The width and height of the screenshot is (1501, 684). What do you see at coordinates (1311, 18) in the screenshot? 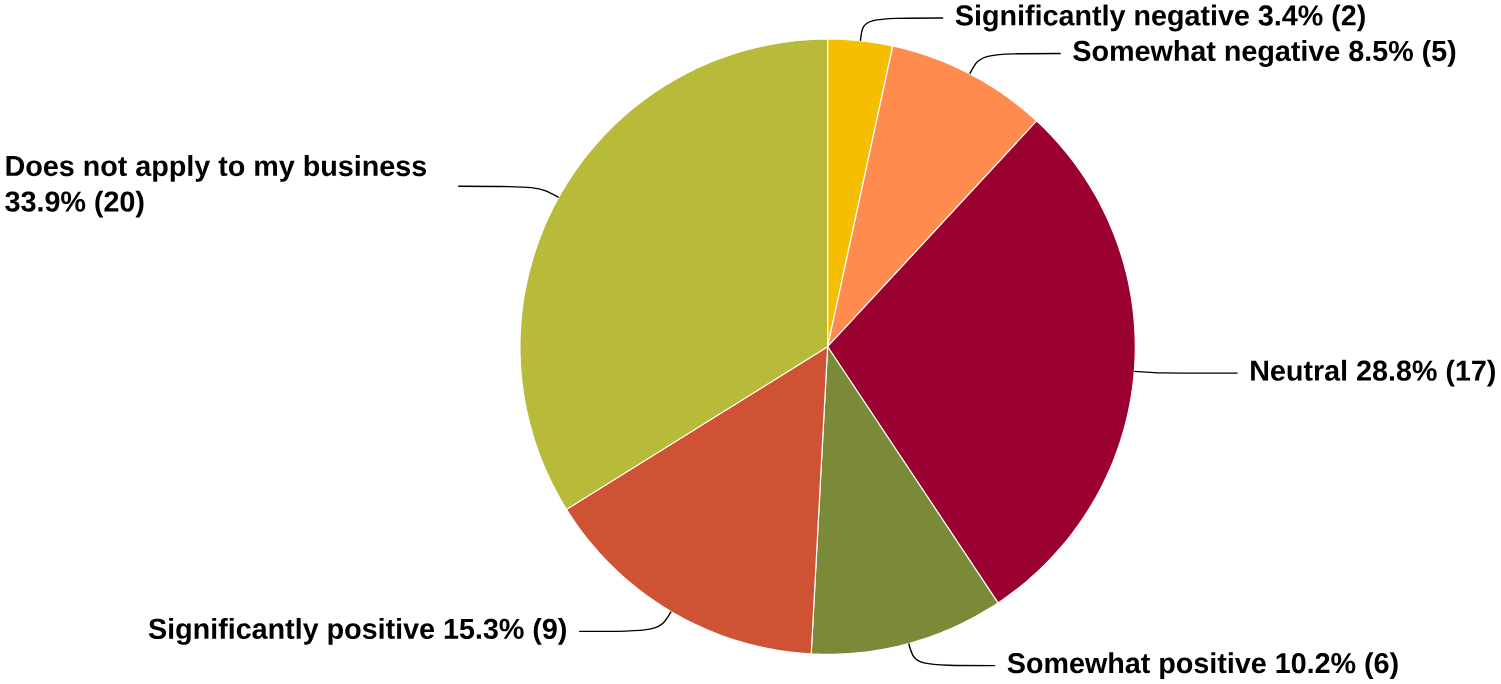
I see `data-label: 3.4% (2)` at bounding box center [1311, 18].